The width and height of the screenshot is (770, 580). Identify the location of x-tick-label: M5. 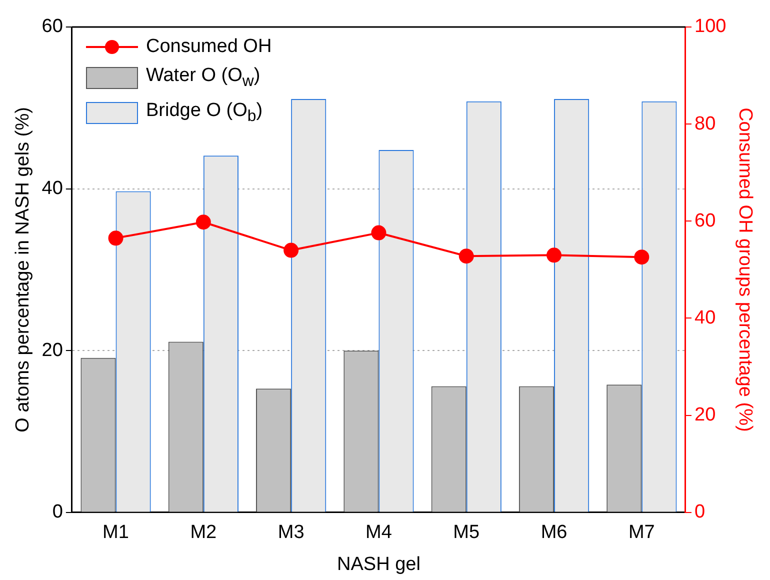
(466, 533).